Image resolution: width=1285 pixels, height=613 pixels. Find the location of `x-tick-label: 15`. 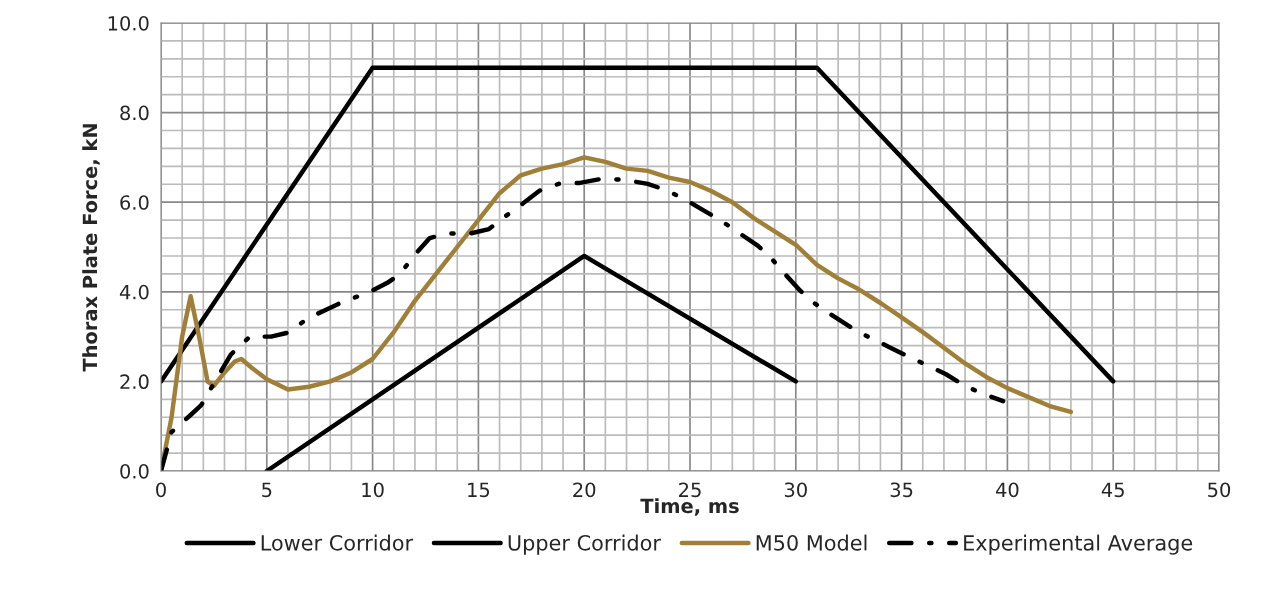

x-tick-label: 15 is located at coordinates (479, 490).